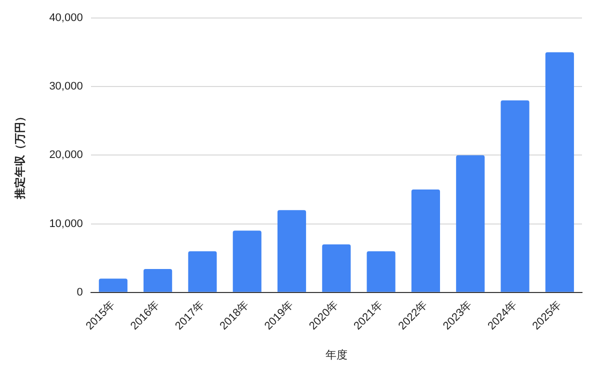 The width and height of the screenshot is (600, 370). Describe the element at coordinates (20, 155) in the screenshot. I see `y-axis-title: 推定年収（万円）` at that location.